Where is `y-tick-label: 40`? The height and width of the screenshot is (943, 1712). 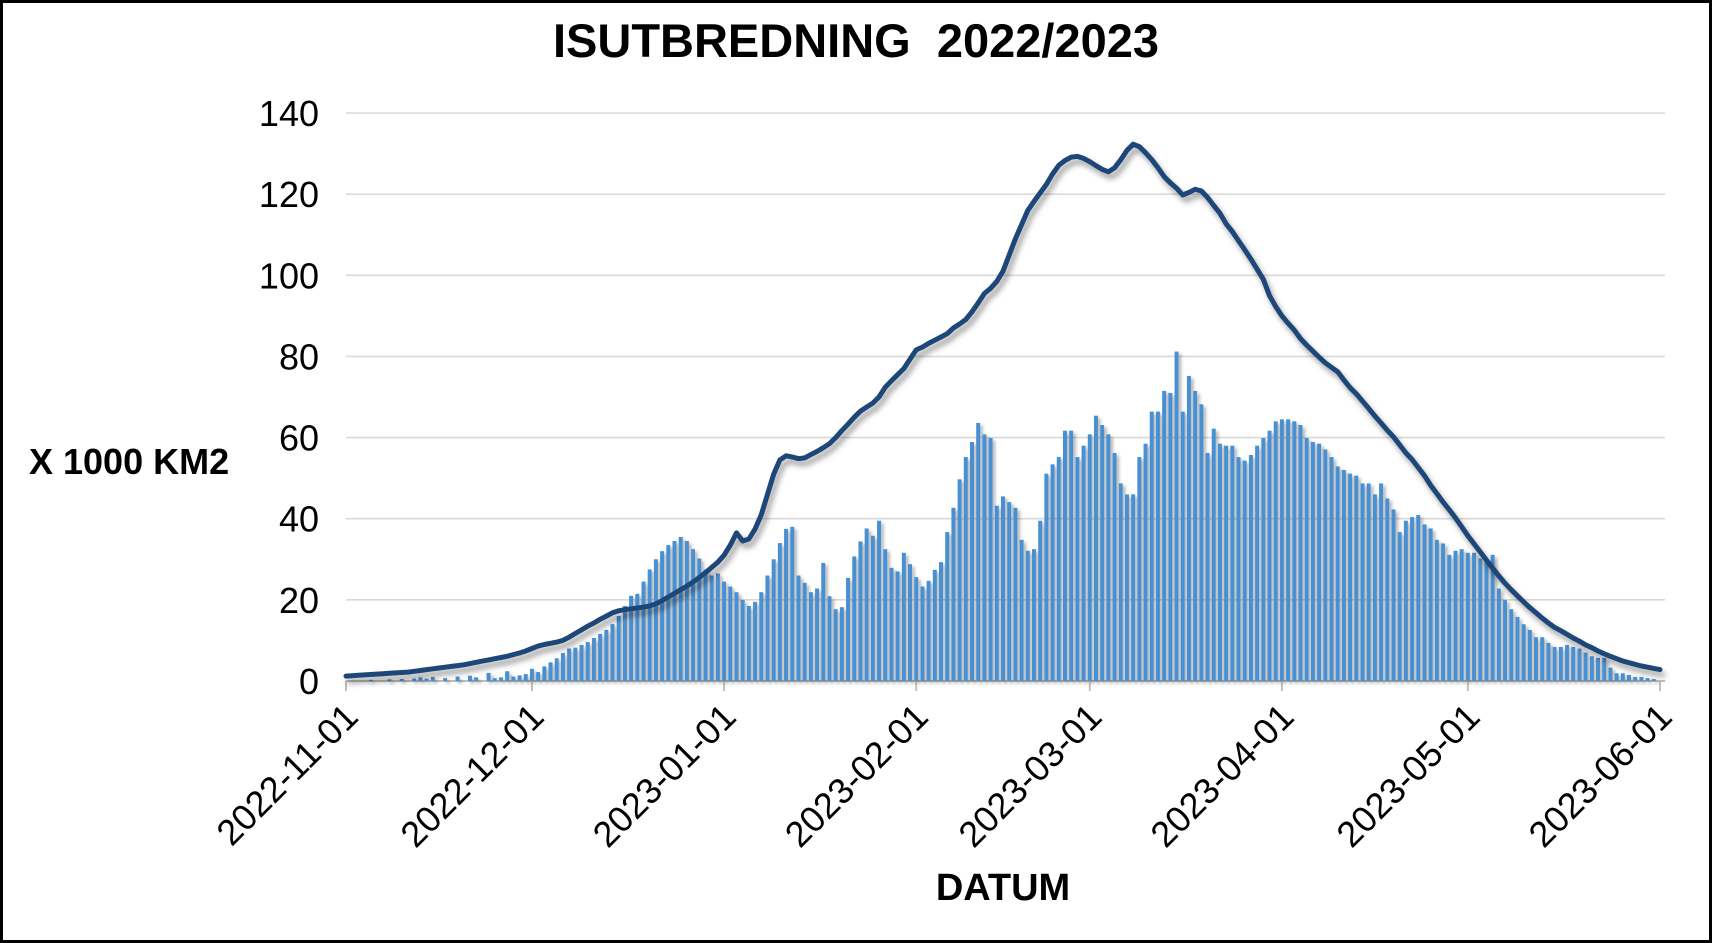 y-tick-label: 40 is located at coordinates (299, 519).